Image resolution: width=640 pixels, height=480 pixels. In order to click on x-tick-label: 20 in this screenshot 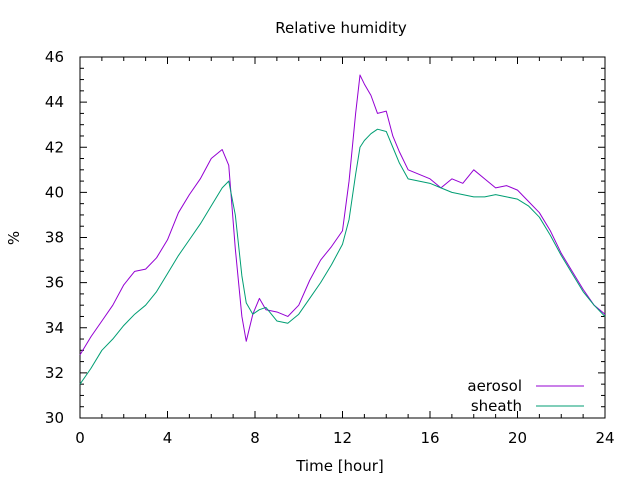, I will do `click(517, 438)`.